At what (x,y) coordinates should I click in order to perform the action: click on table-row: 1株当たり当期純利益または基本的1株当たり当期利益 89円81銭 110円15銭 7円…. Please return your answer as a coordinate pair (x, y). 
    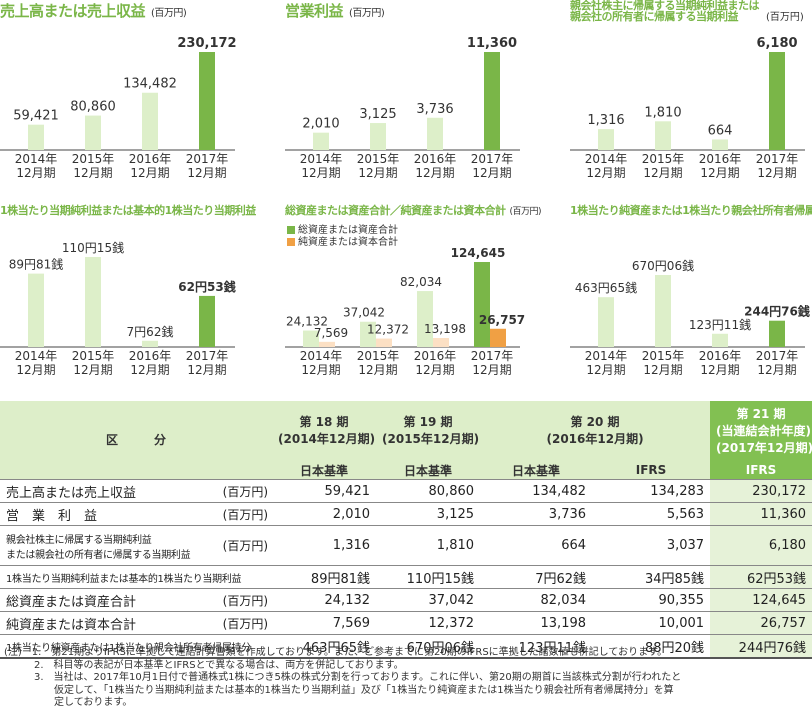
    Looking at the image, I should click on (406, 577).